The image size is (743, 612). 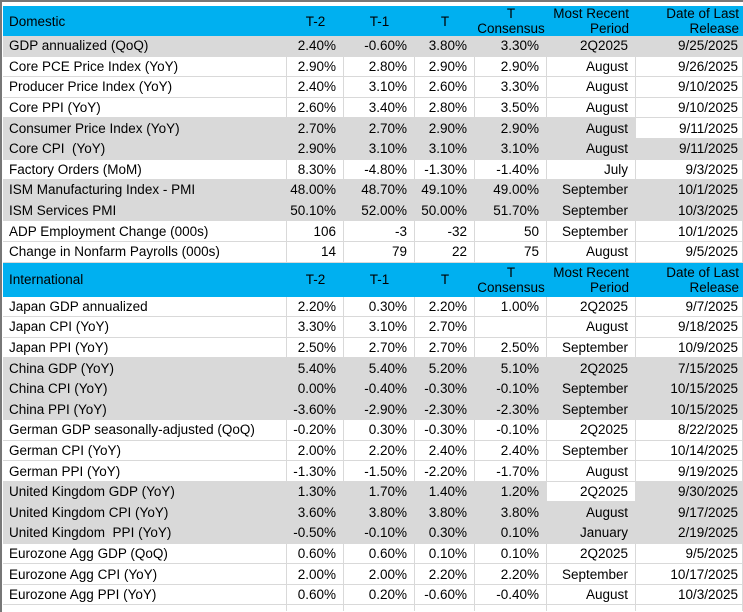 I want to click on cell-t-consensus: 3.50%, so click(x=511, y=108).